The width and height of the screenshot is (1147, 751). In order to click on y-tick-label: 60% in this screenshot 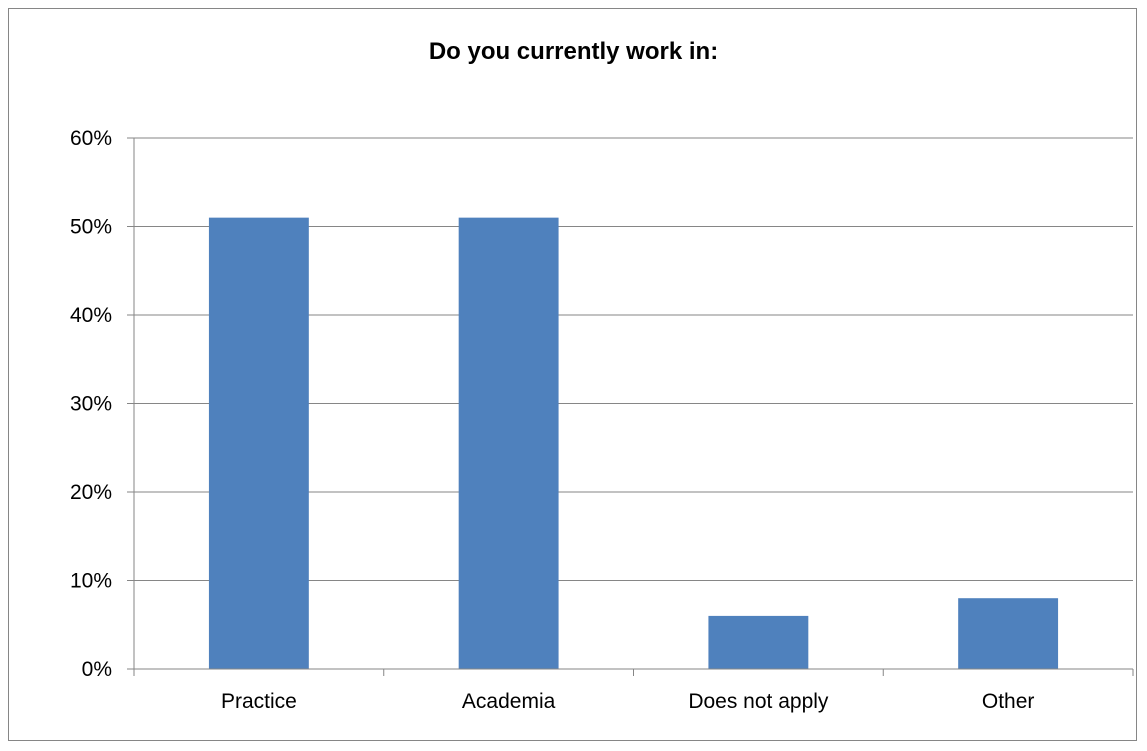, I will do `click(91, 138)`.